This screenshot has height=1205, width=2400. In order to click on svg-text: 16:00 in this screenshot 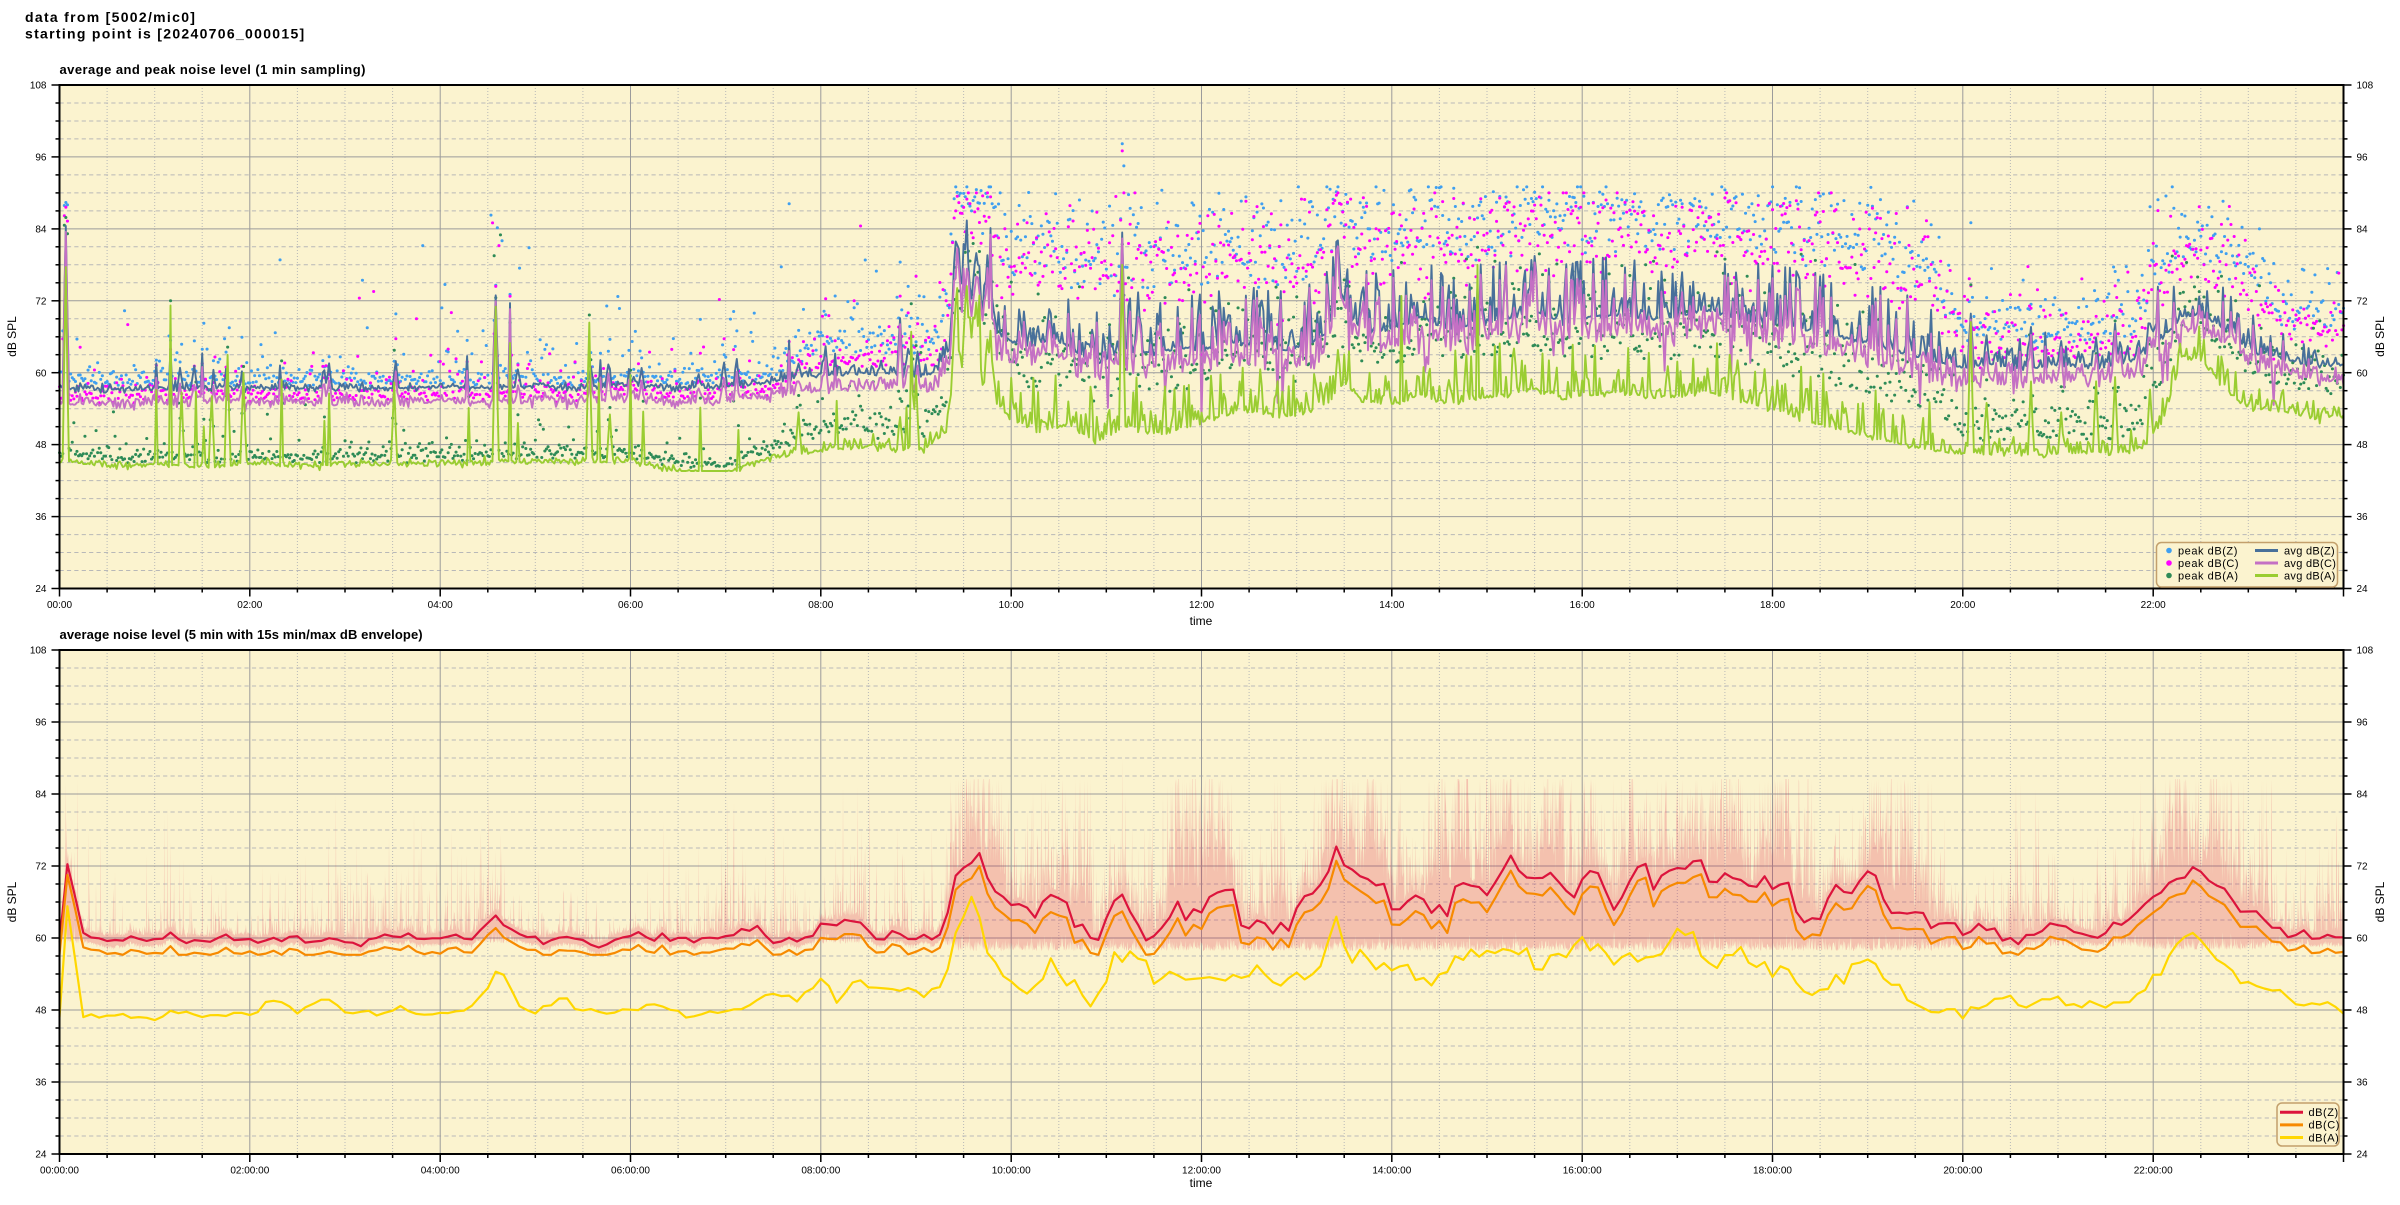, I will do `click(1582, 605)`.